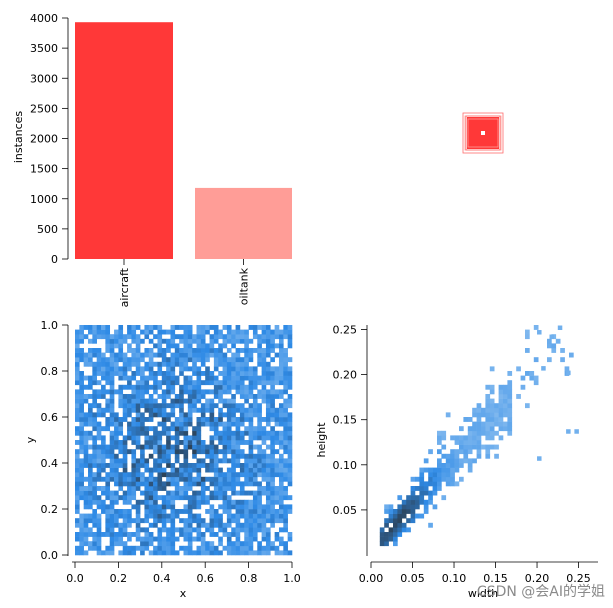 The height and width of the screenshot is (608, 613). Describe the element at coordinates (345, 510) in the screenshot. I see `wh-y-tick-label: 0.05` at that location.